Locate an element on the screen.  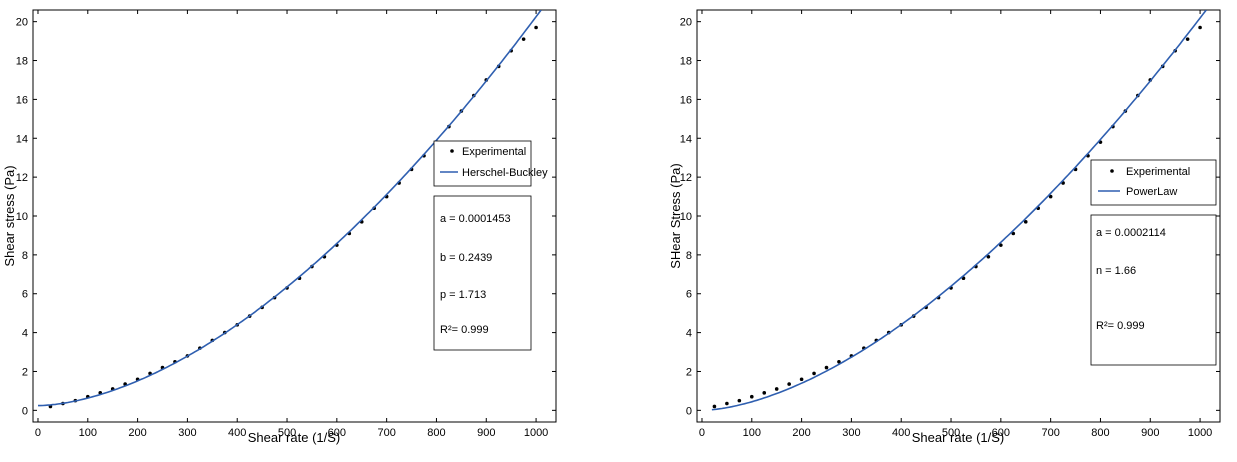
parameters-box: a = 0.0002114 n = 1.66 R²= 0.999 is located at coordinates (1153, 290).